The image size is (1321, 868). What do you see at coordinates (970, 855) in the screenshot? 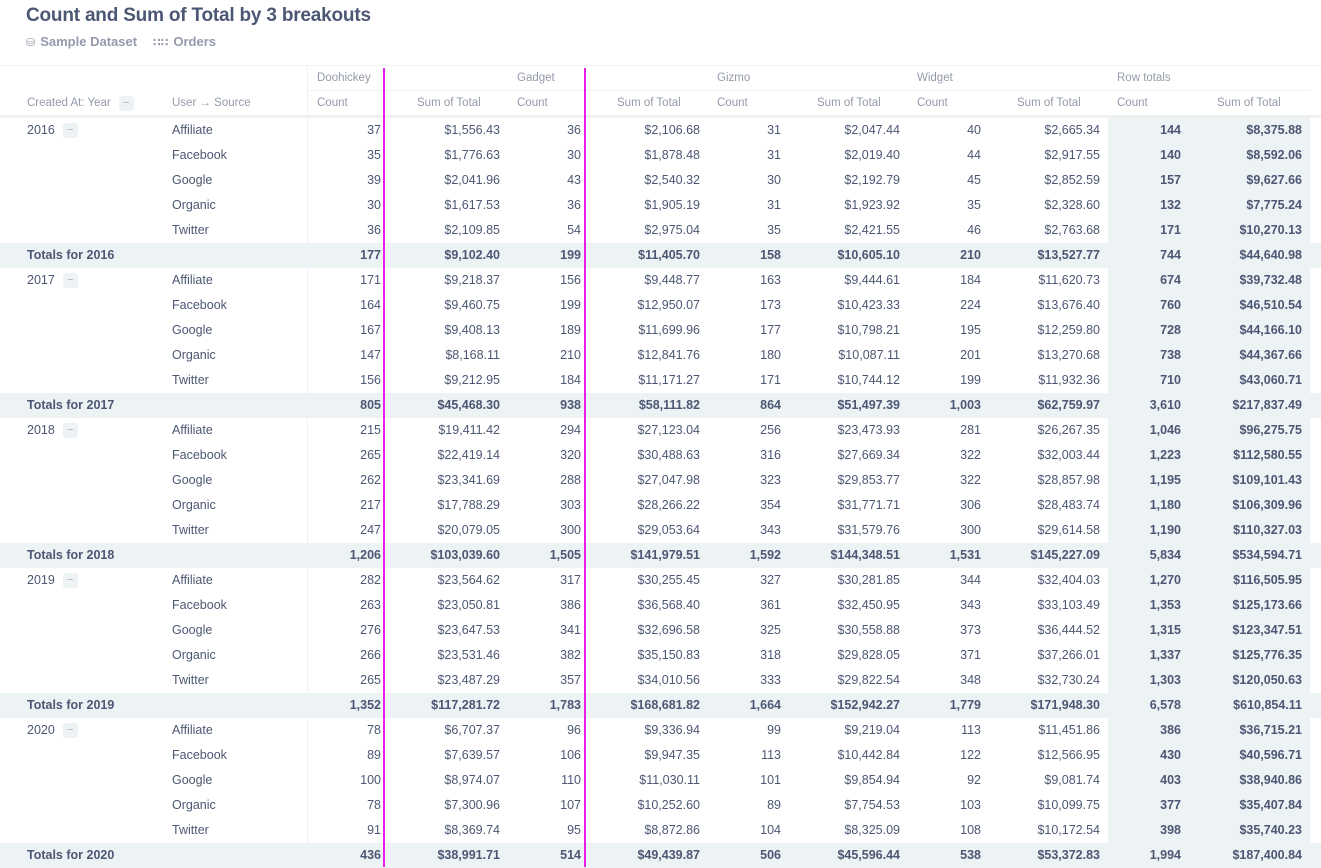
I see `count-cell: 538` at bounding box center [970, 855].